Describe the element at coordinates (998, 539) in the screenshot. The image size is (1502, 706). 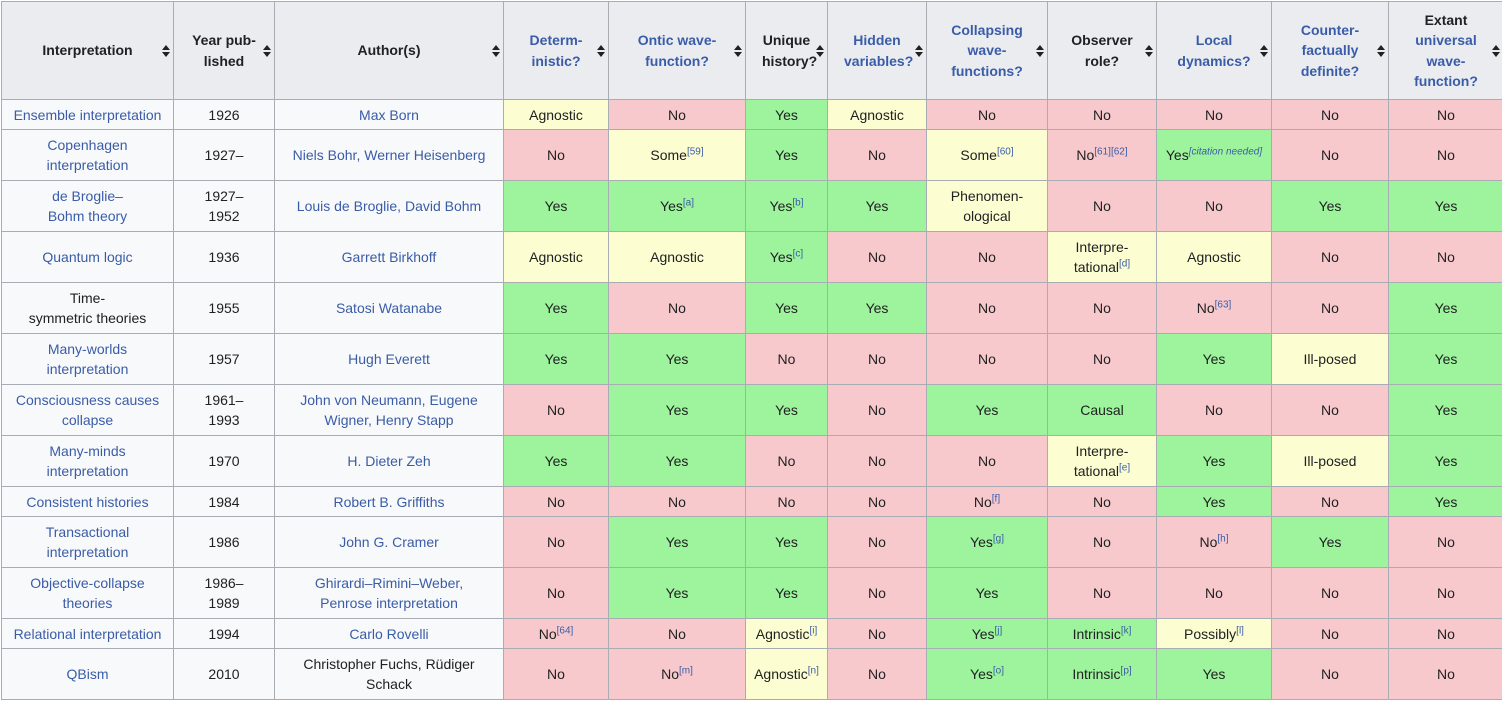
I see `footnote-ref-link: [g]` at that location.